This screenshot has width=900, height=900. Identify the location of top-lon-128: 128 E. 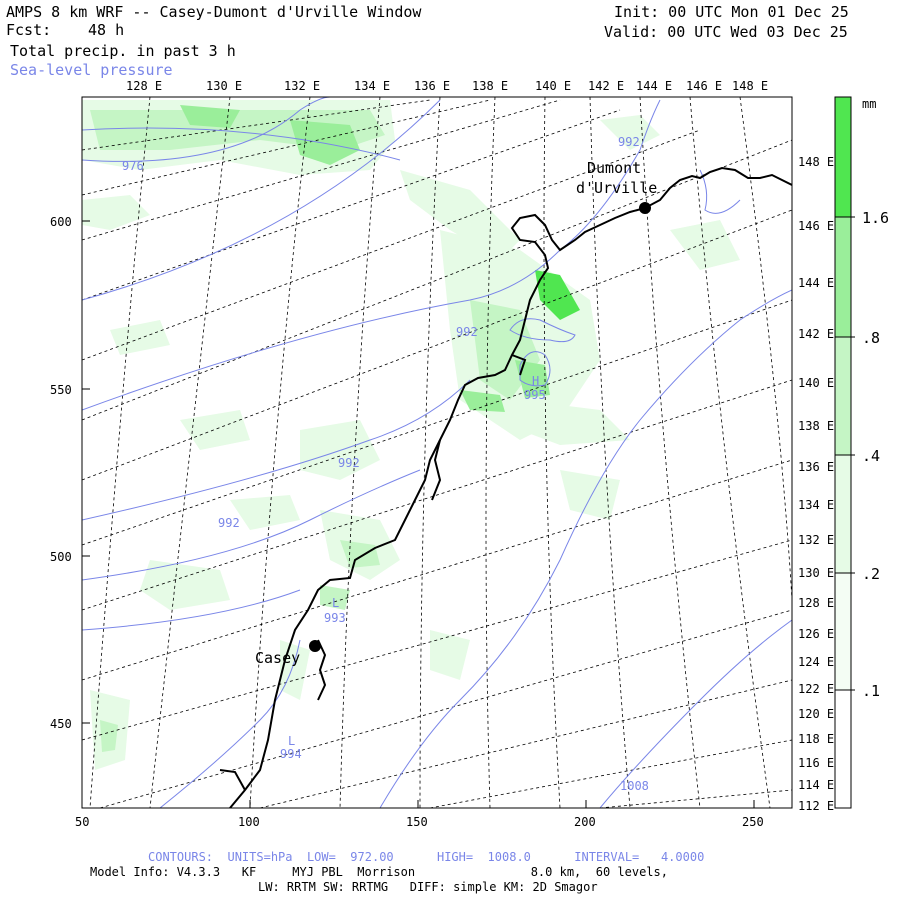
(144, 86).